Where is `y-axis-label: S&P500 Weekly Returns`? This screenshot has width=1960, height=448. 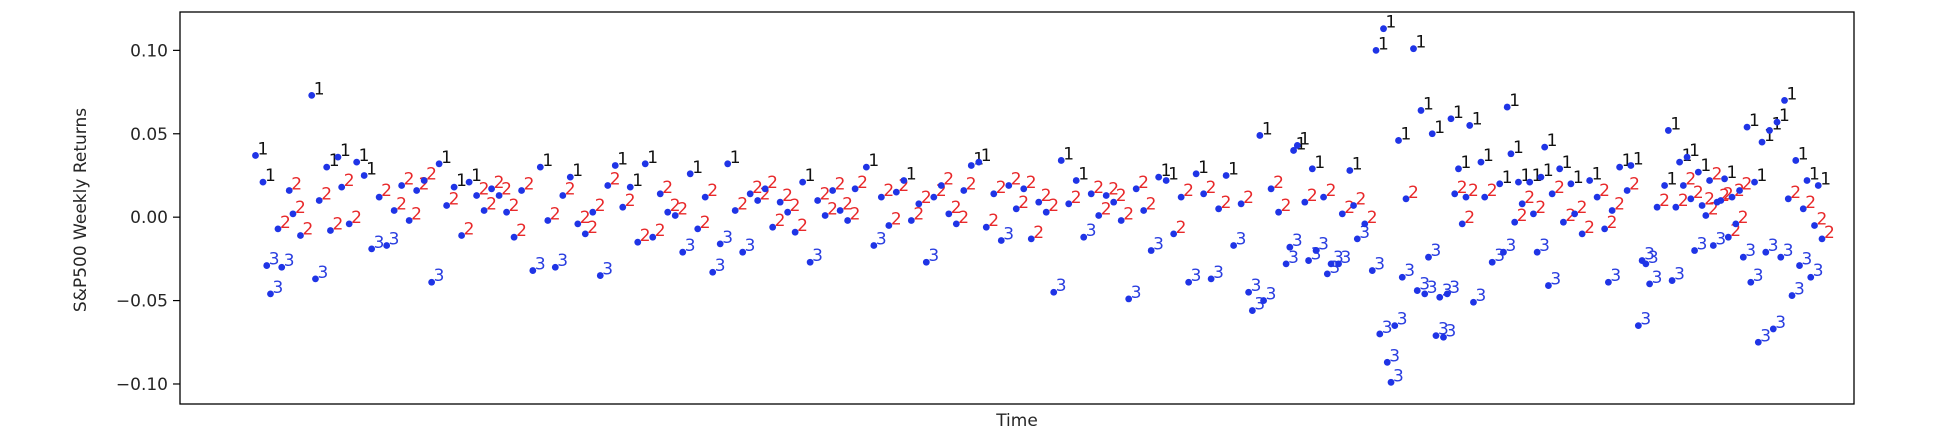 y-axis-label: S&P500 Weekly Returns is located at coordinates (81, 210).